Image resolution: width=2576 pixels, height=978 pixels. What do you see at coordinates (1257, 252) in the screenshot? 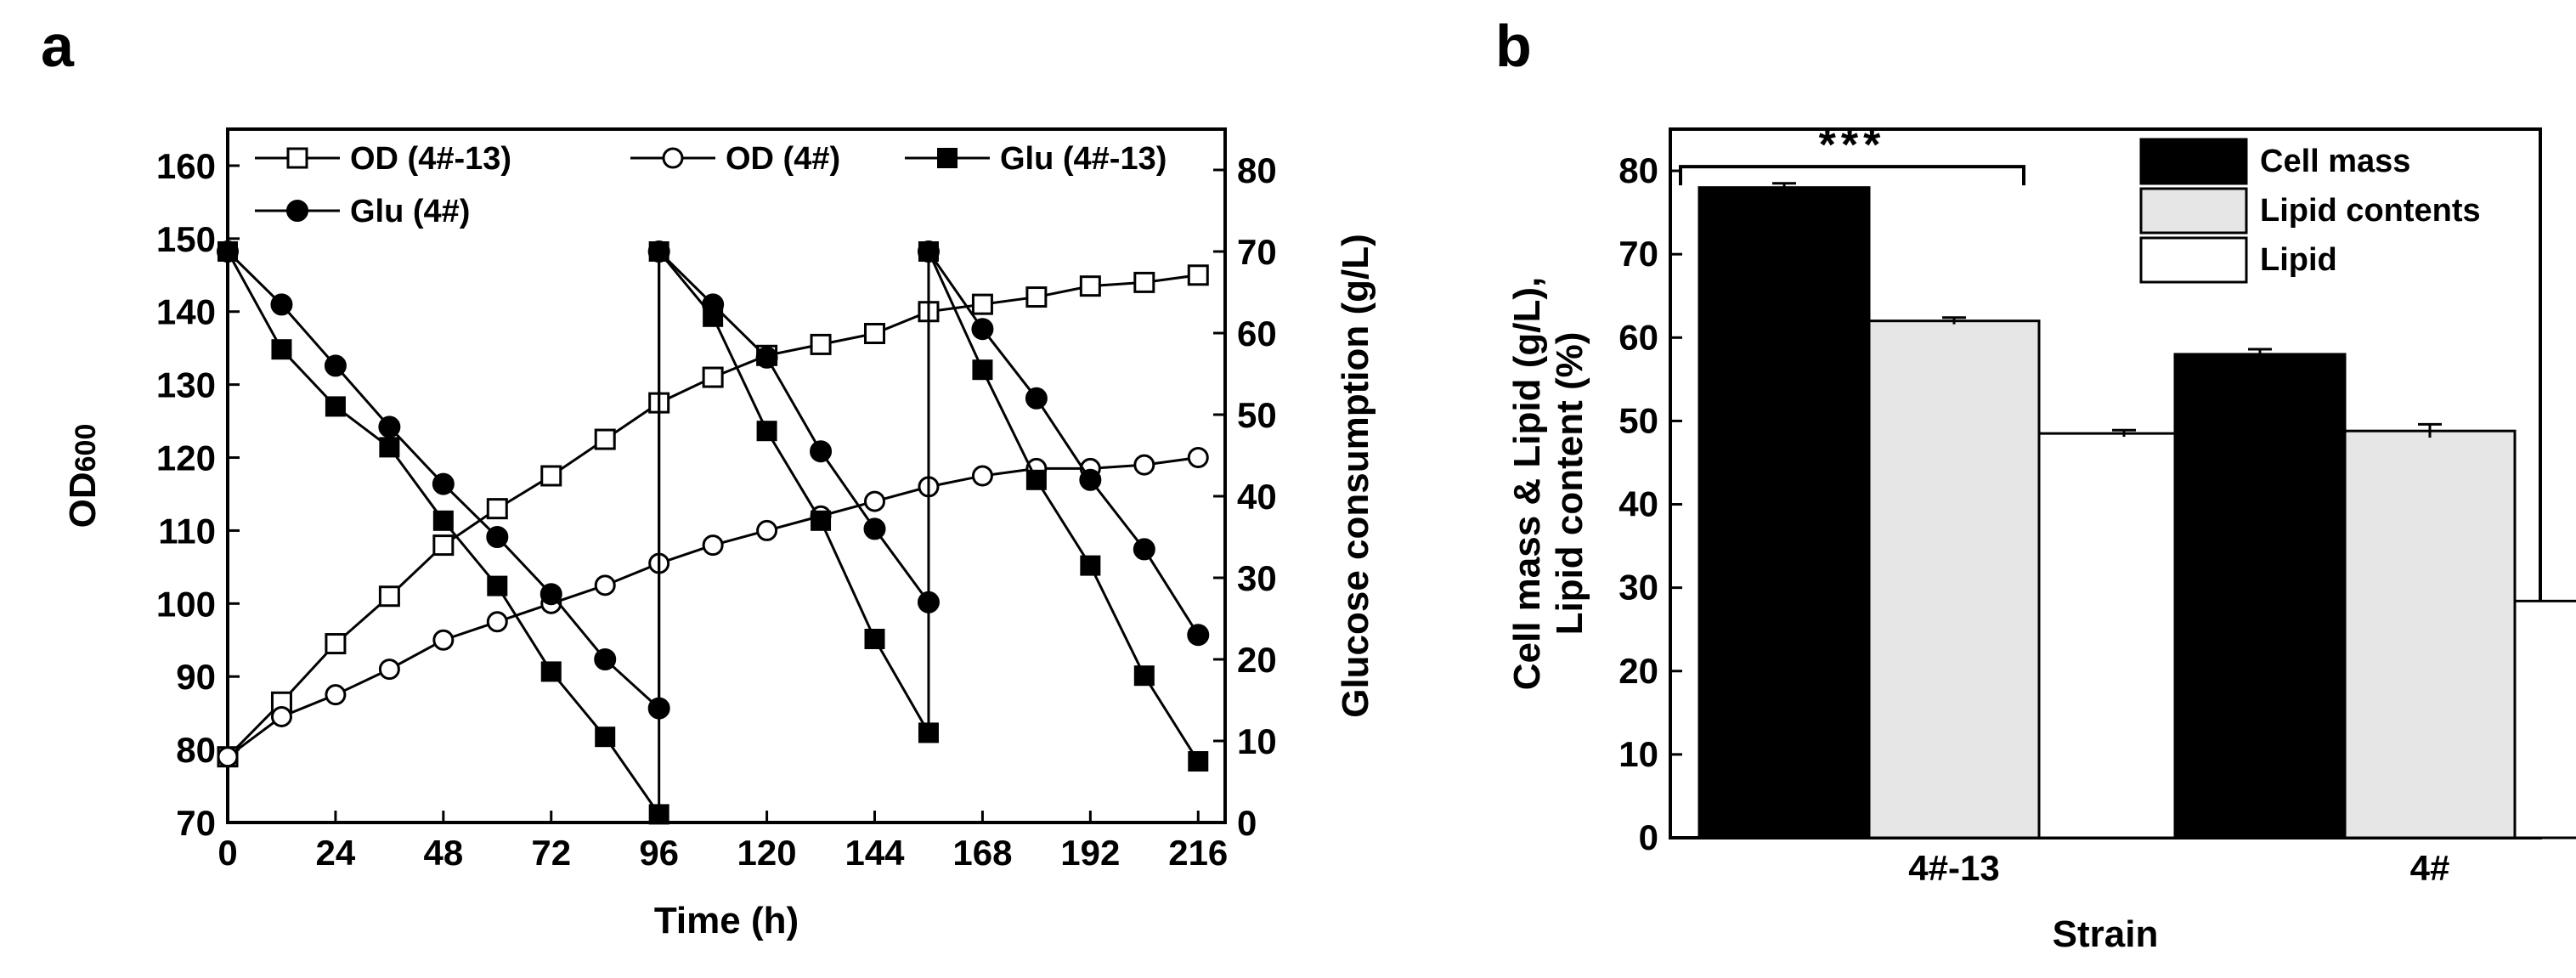
I see `y2-tick-label-a: 70` at bounding box center [1257, 252].